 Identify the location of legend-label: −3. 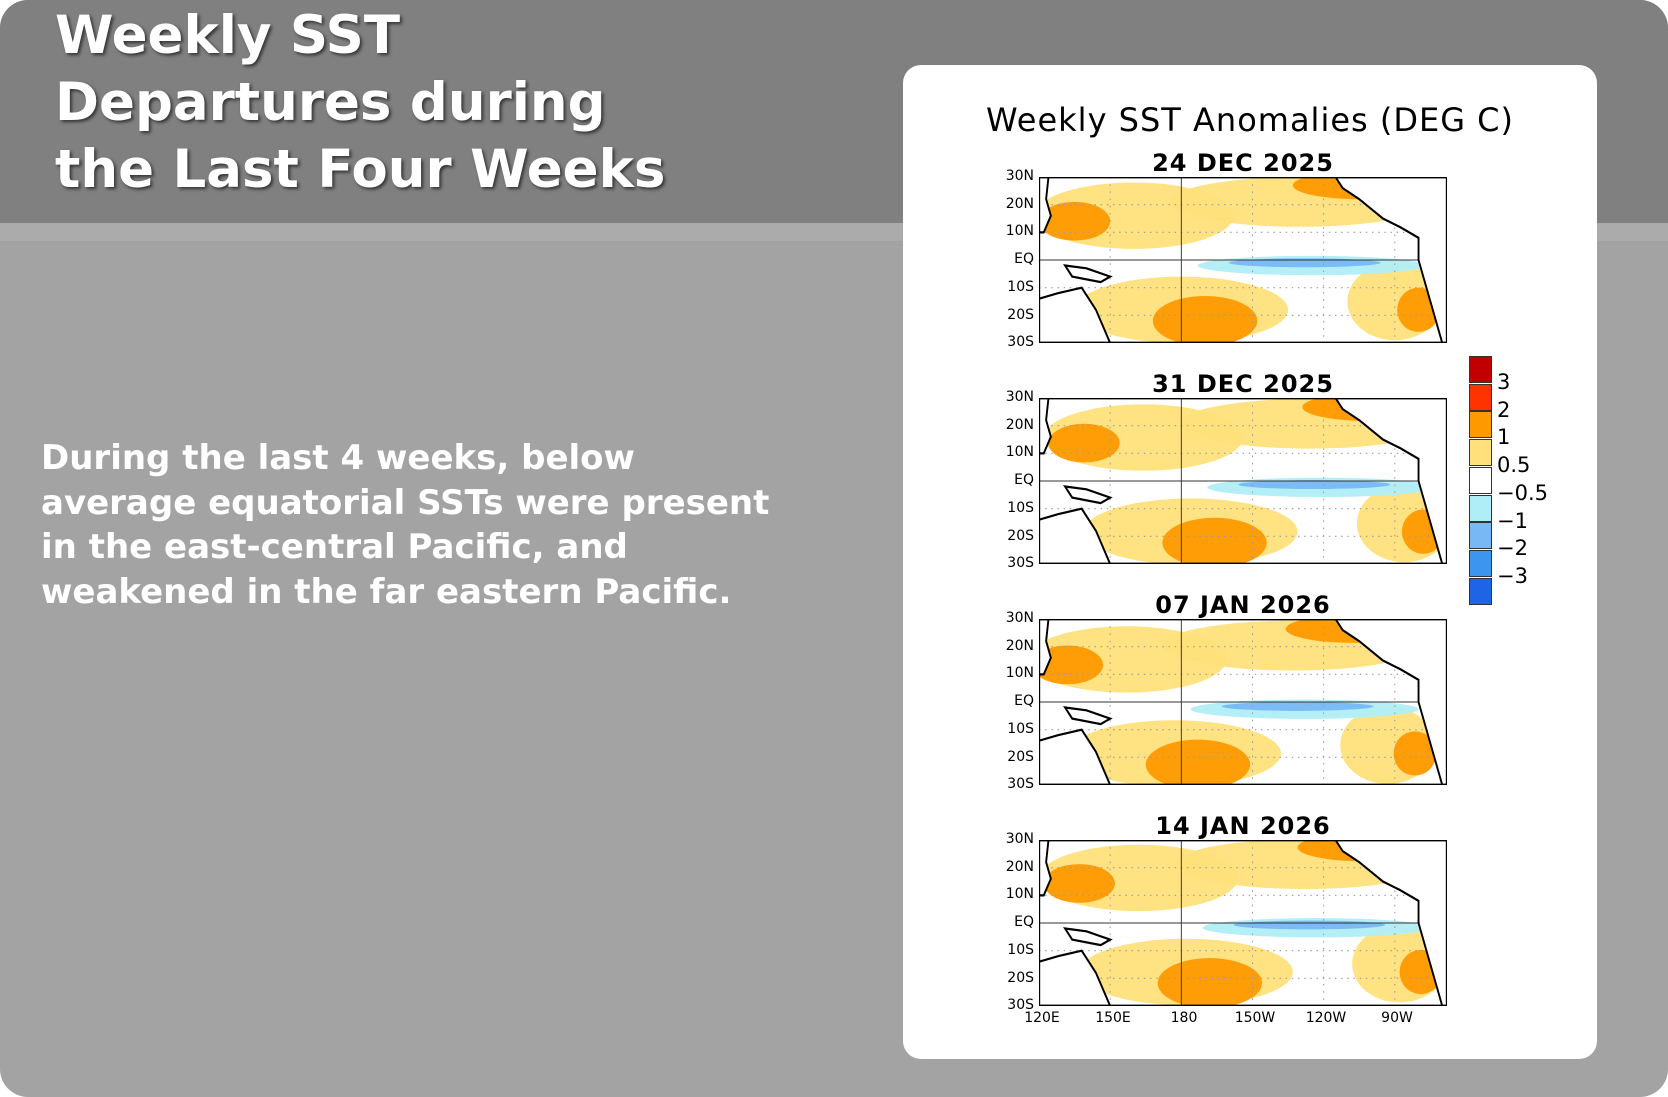
(1512, 575).